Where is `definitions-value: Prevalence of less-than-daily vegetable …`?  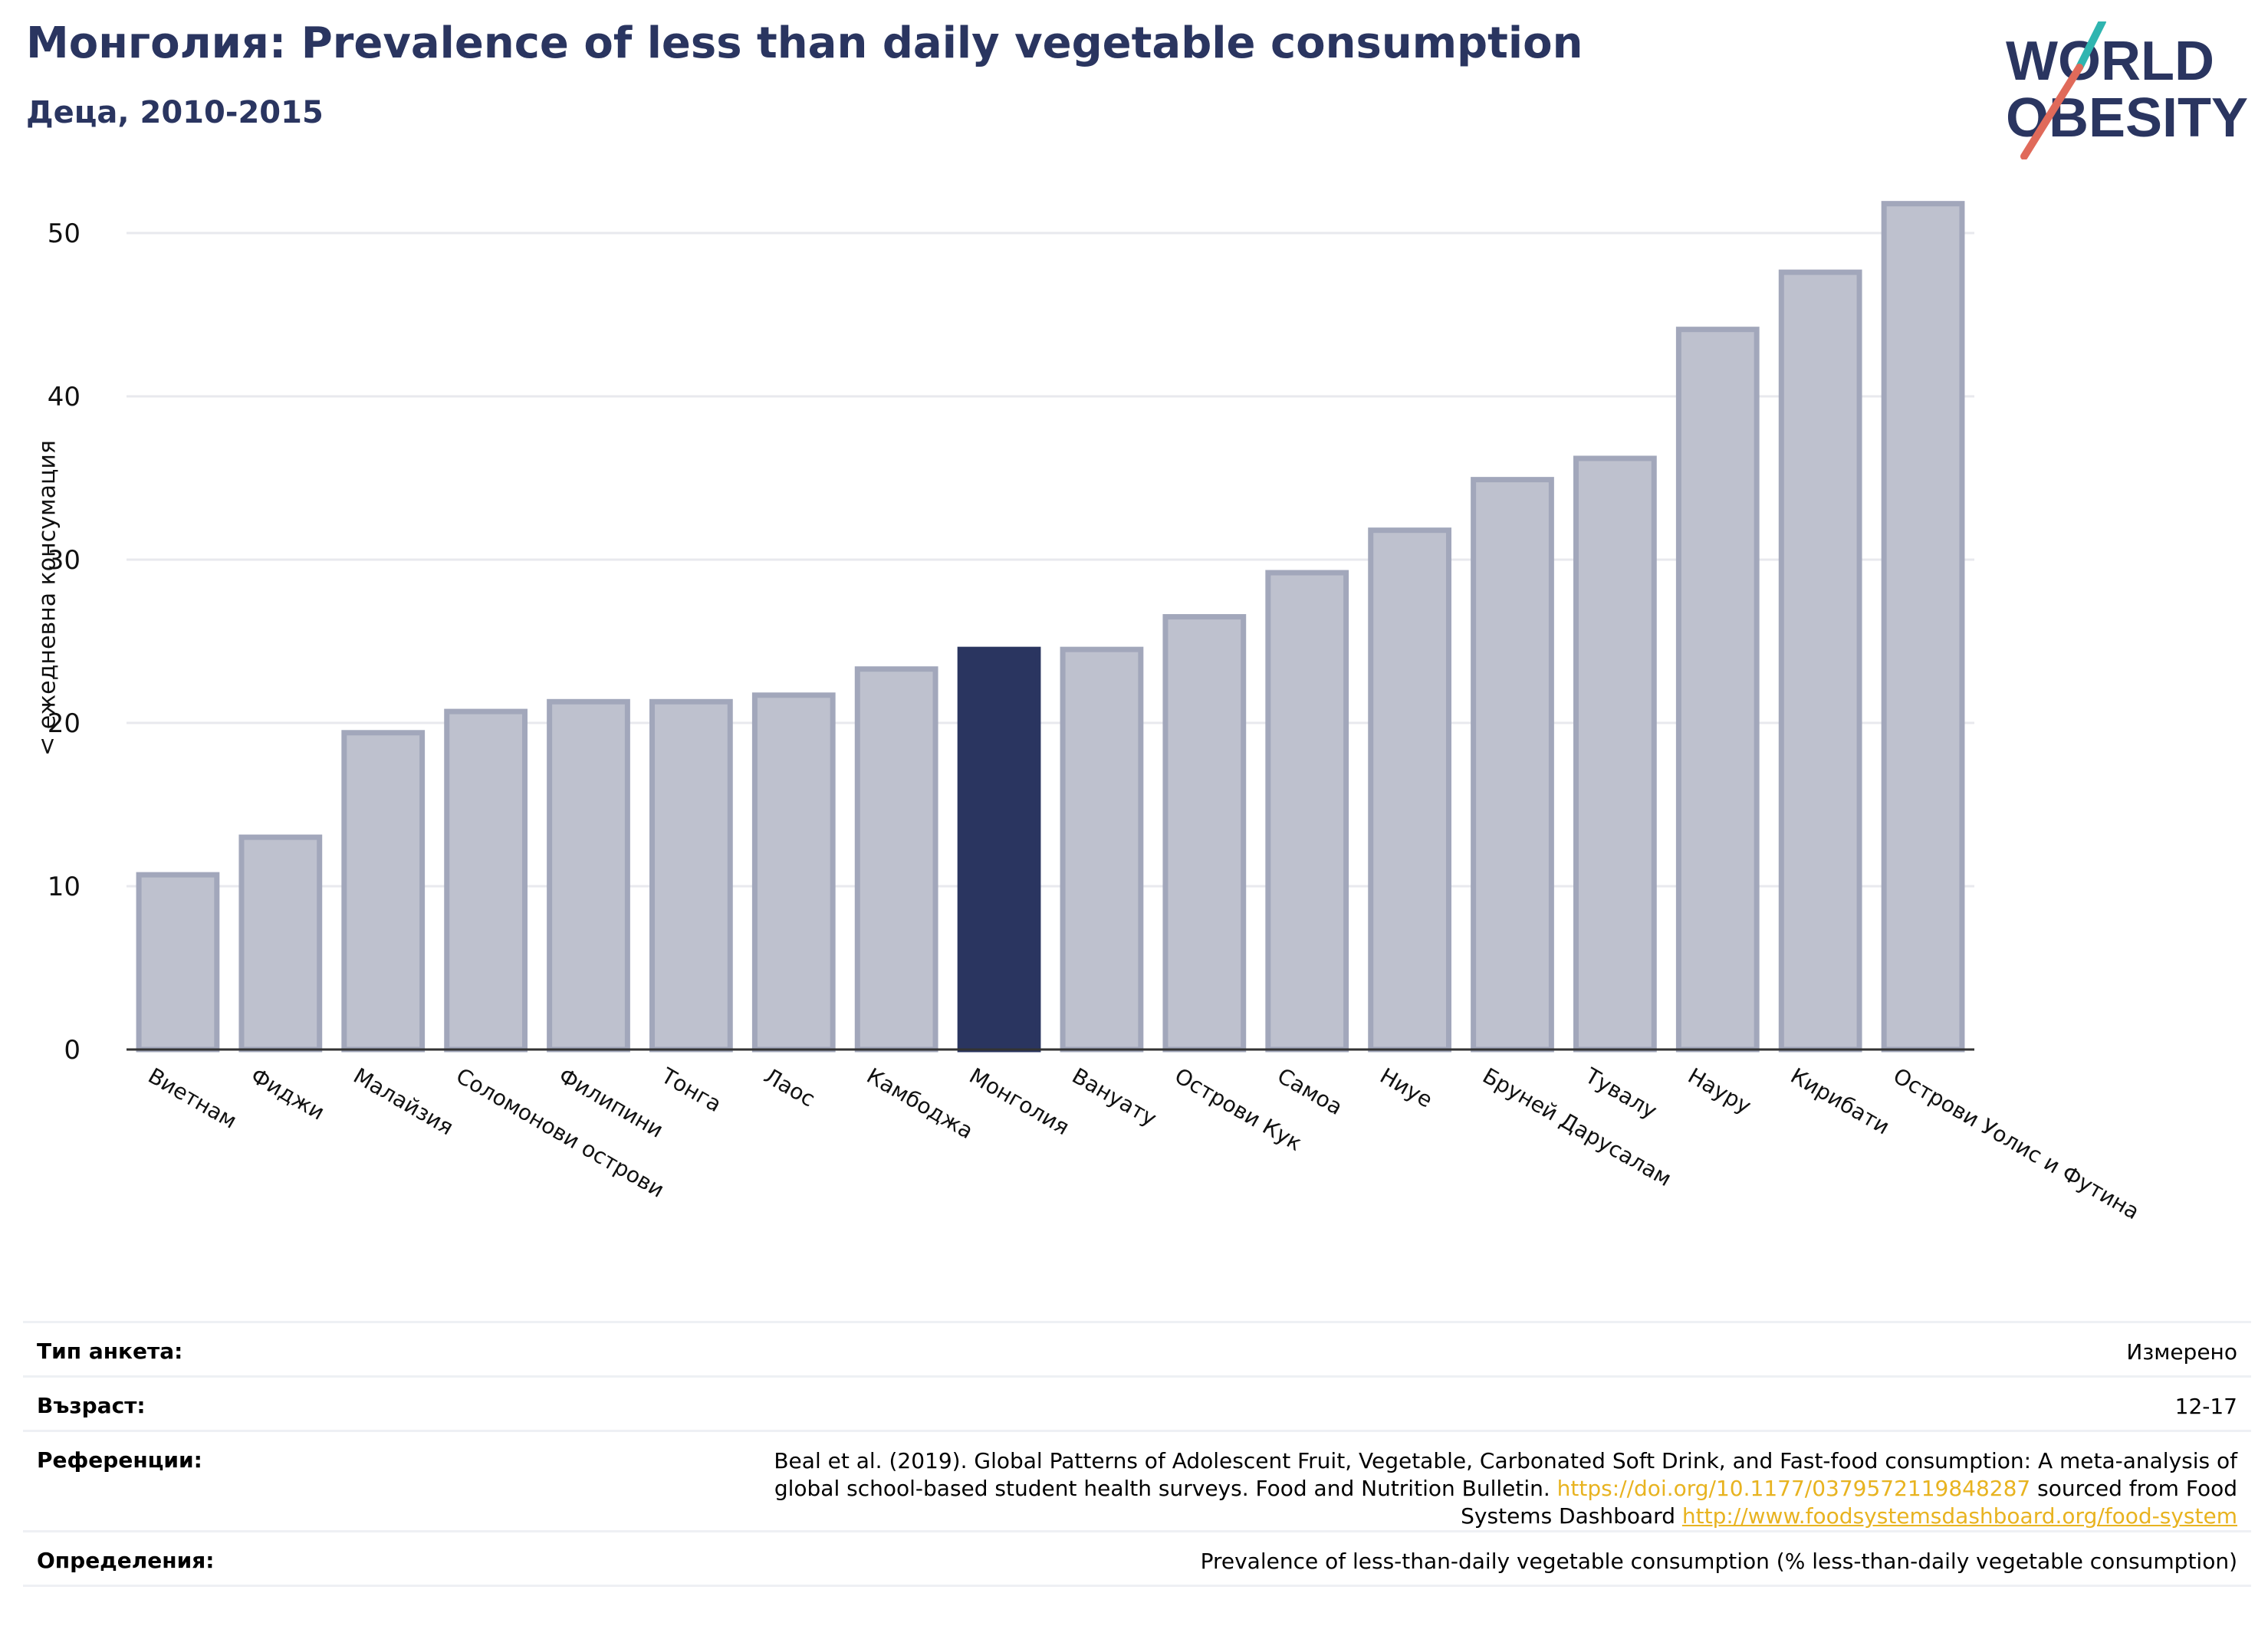 definitions-value: Prevalence of less-than-daily vegetable … is located at coordinates (1718, 1561).